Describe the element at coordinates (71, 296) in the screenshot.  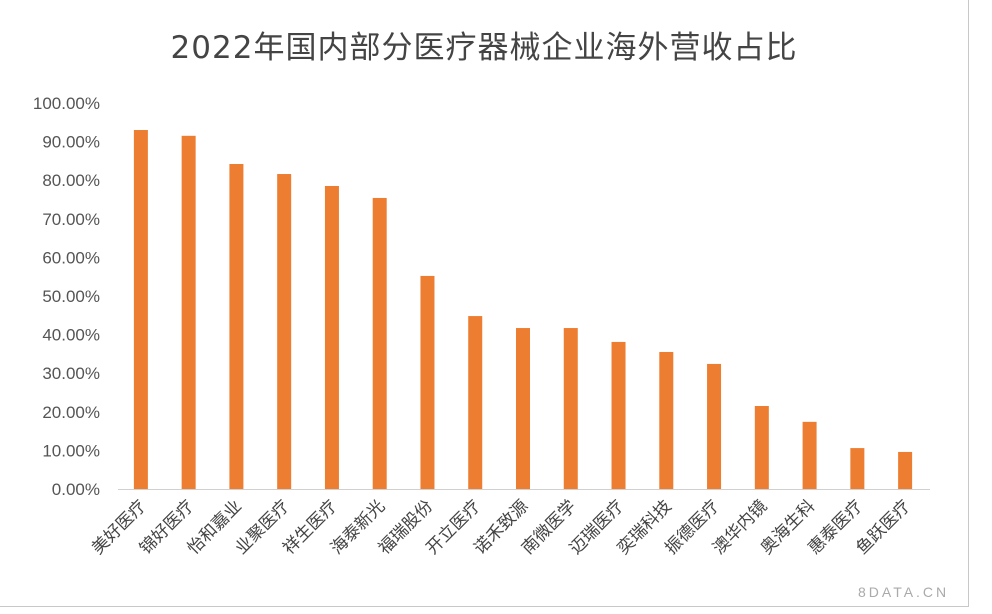
I see `y-tick-label: 50.00%` at that location.